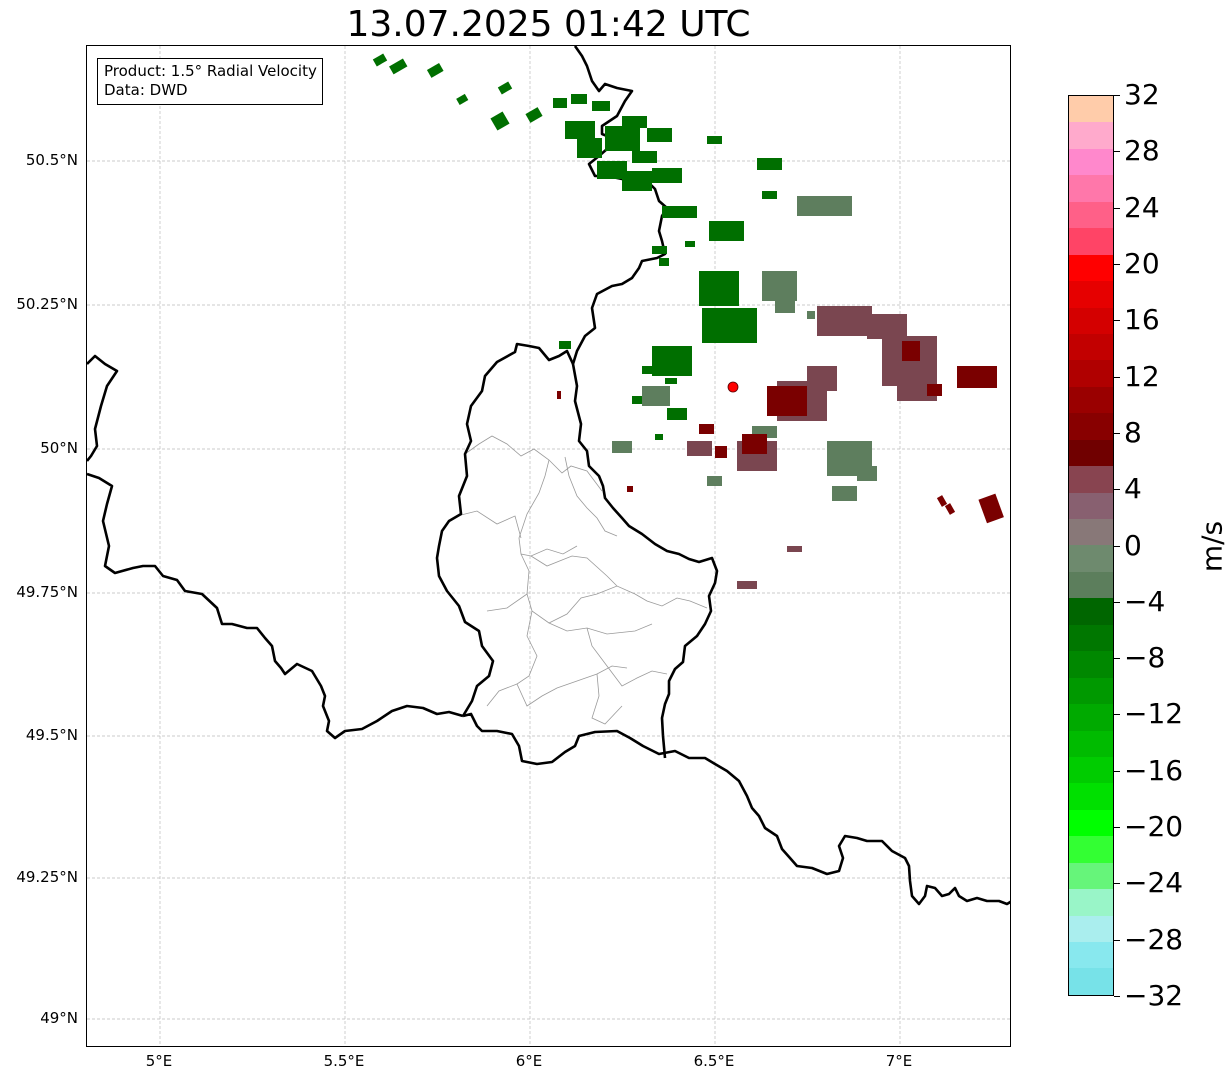  Describe the element at coordinates (59, 448) in the screenshot. I see `lat-label-50: 50°N` at that location.